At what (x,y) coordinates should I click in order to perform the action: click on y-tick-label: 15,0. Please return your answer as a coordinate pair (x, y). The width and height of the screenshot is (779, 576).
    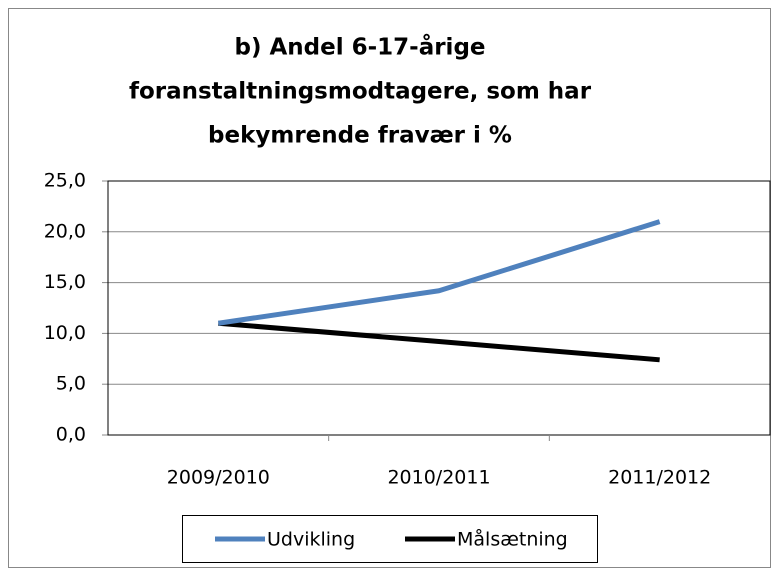
    Looking at the image, I should click on (65, 282).